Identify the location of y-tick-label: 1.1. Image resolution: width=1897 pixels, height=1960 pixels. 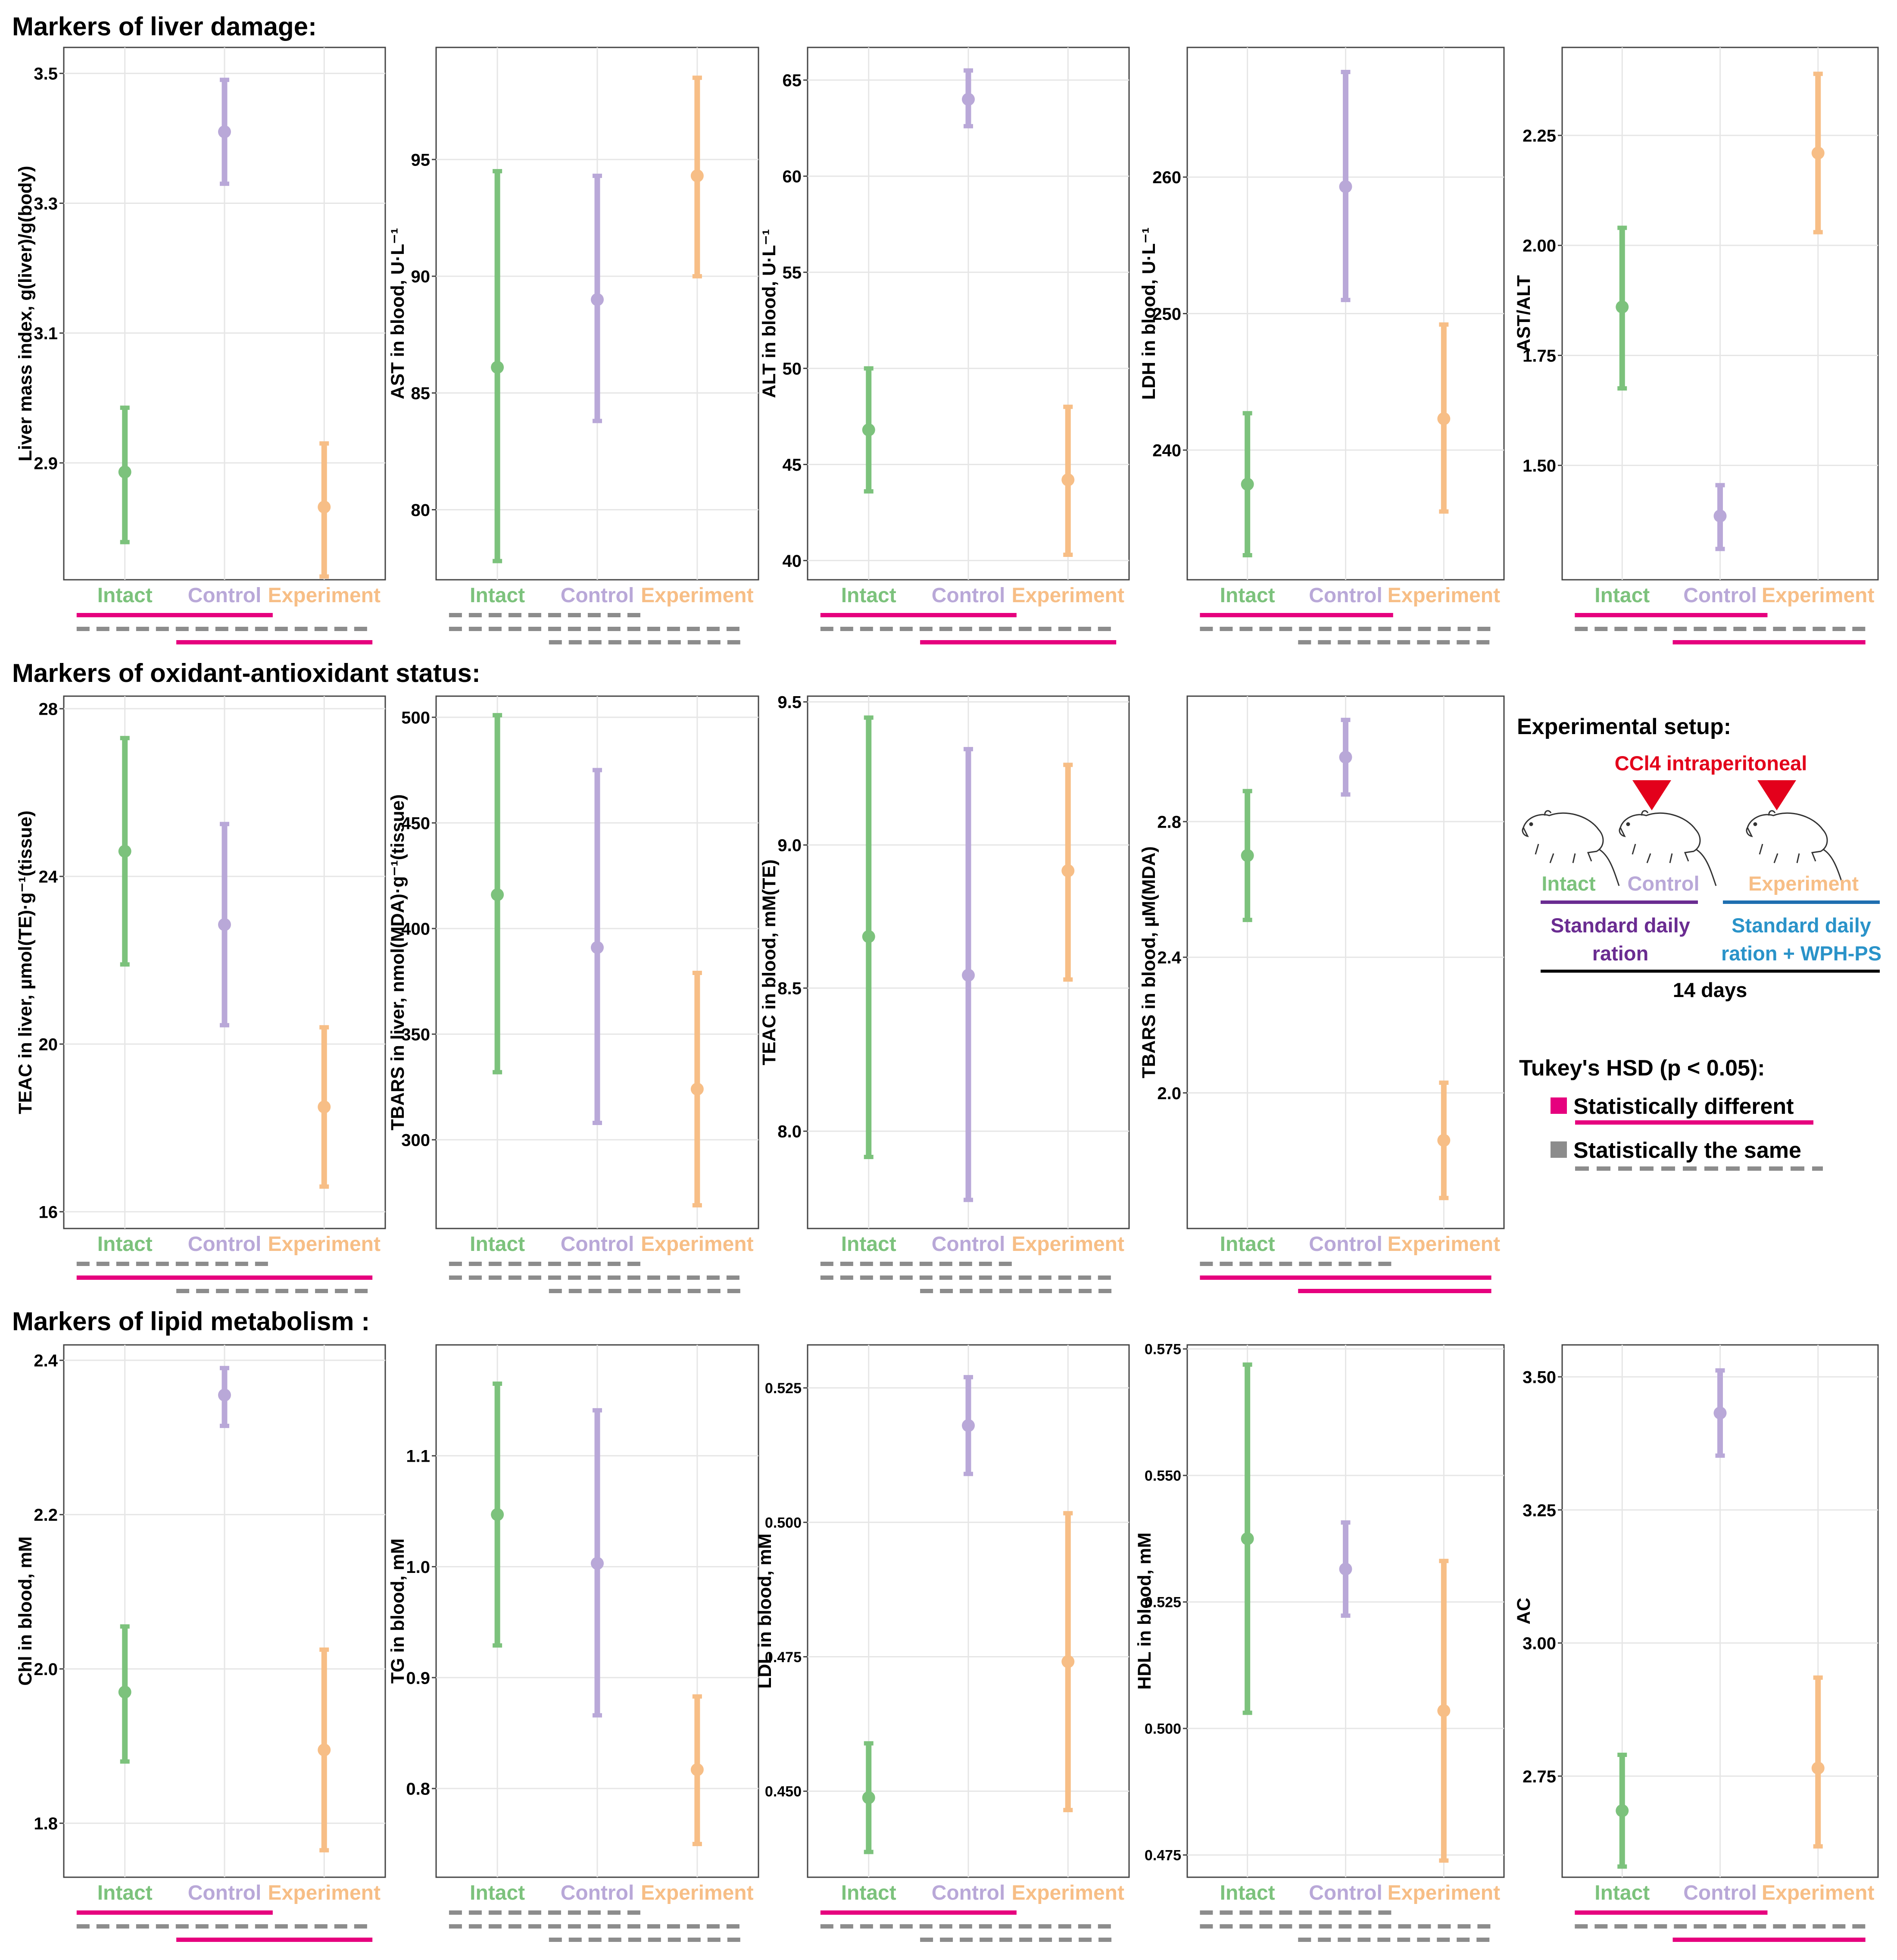
(418, 1456).